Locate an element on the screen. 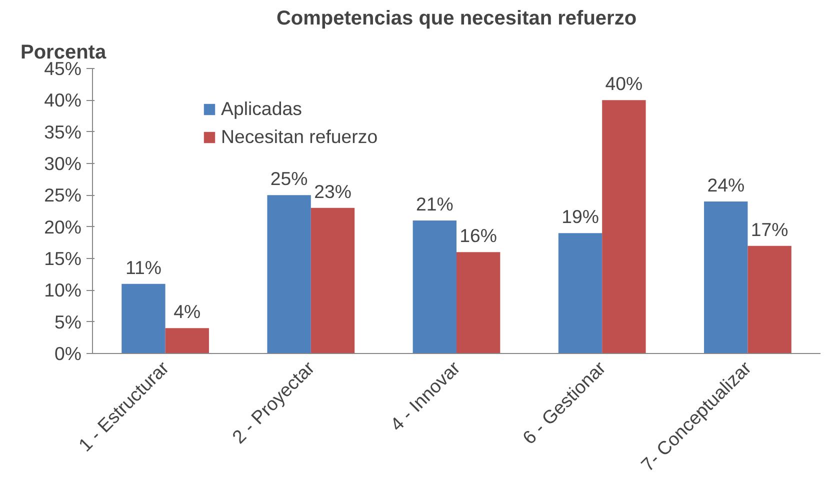  data-label: 25% is located at coordinates (289, 179).